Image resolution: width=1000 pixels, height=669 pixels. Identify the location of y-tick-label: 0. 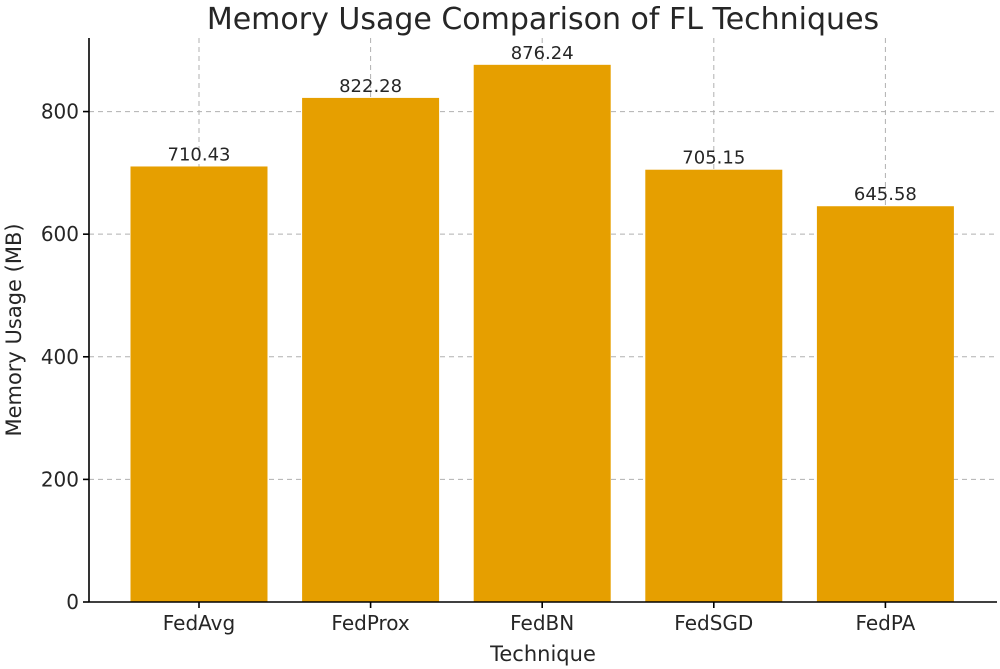
(72, 602).